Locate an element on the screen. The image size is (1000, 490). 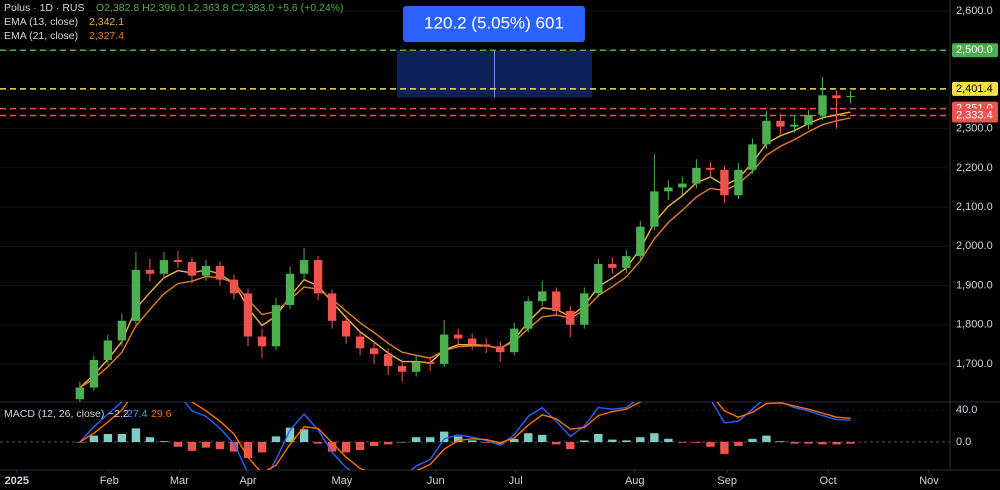
measure-label: 120.2 (5.05%) 601 is located at coordinates (494, 22).